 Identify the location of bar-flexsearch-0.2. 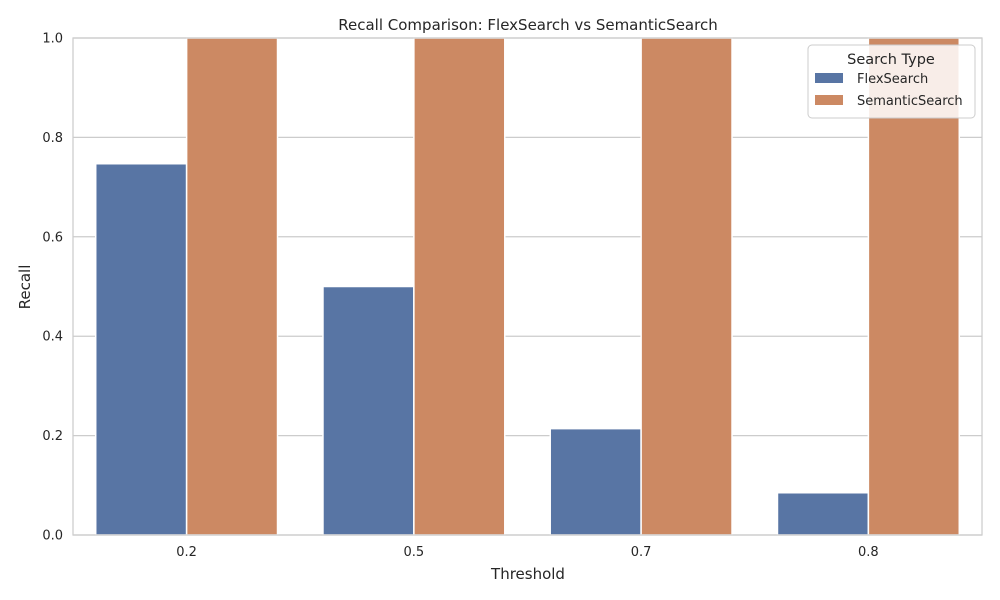
(141, 349).